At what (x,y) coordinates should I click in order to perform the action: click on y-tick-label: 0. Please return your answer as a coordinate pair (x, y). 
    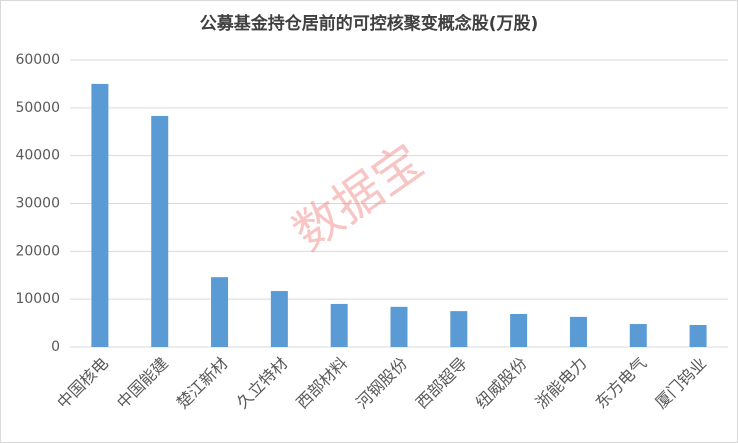
    Looking at the image, I should click on (55, 347).